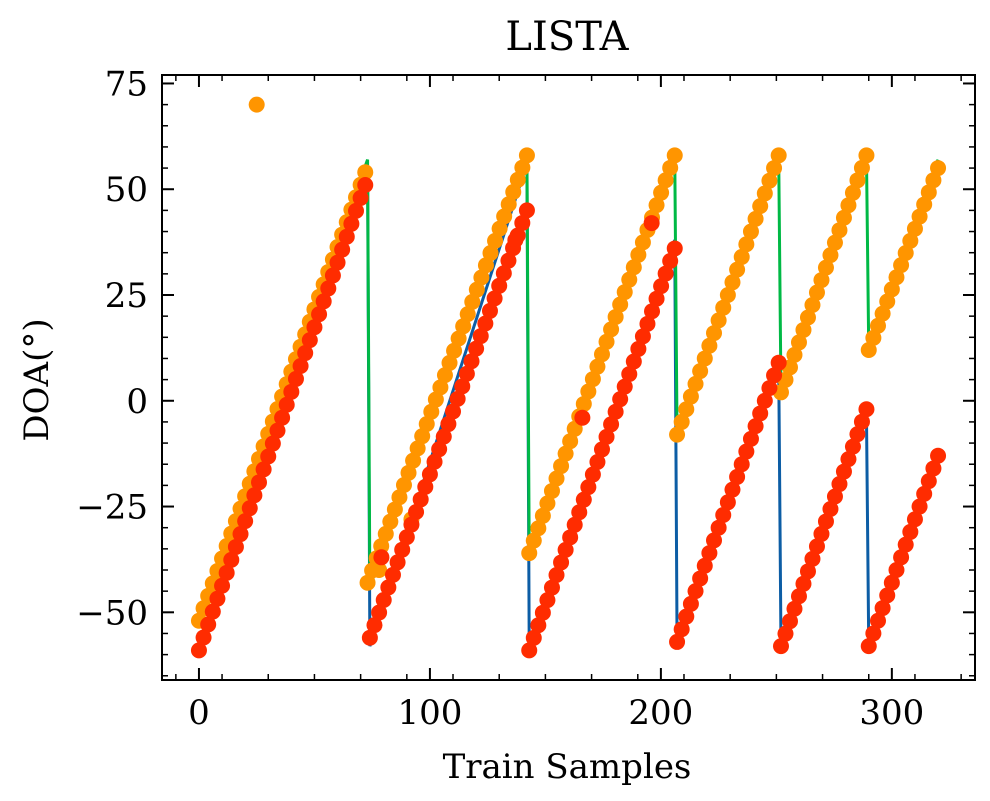 The height and width of the screenshot is (801, 990). Describe the element at coordinates (37, 379) in the screenshot. I see `y-axis-label: DOA(°)` at that location.